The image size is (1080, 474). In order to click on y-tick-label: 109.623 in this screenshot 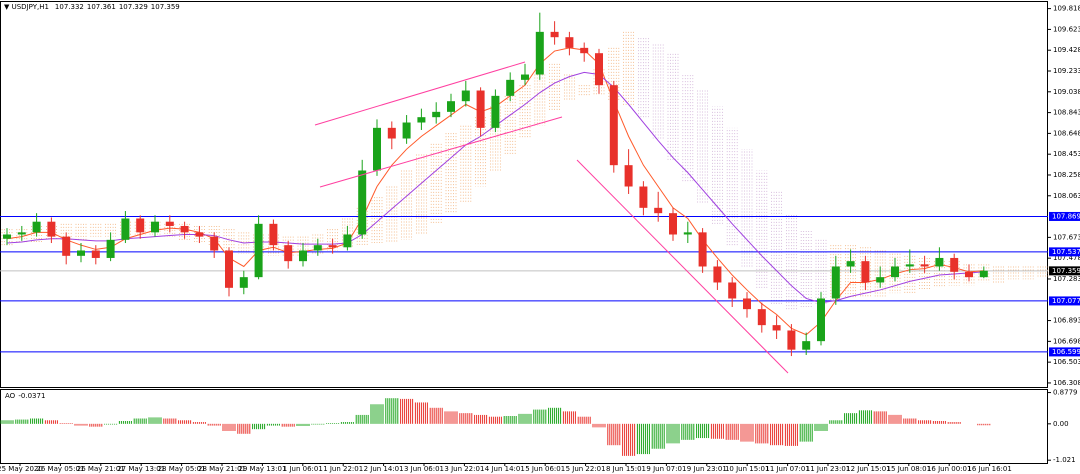, I will do `click(1066, 29)`.